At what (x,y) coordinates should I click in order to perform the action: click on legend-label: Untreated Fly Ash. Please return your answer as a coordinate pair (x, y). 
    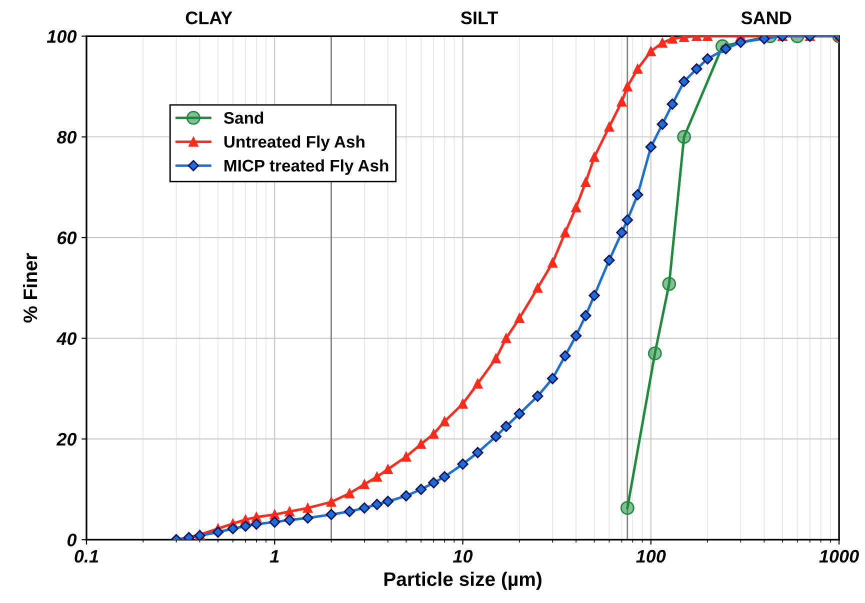
    Looking at the image, I should click on (294, 143).